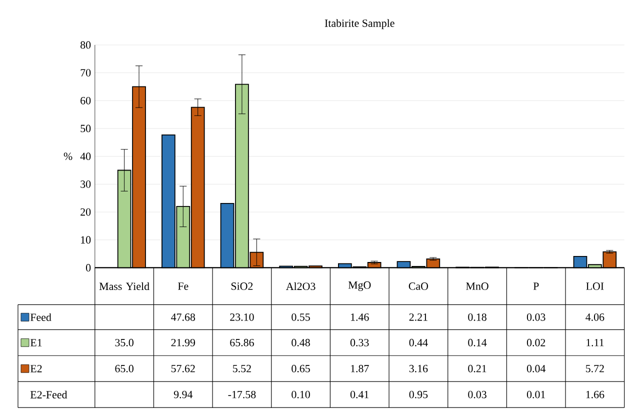 The height and width of the screenshot is (415, 626). What do you see at coordinates (242, 343) in the screenshot?
I see `data-label: 65.86` at bounding box center [242, 343].